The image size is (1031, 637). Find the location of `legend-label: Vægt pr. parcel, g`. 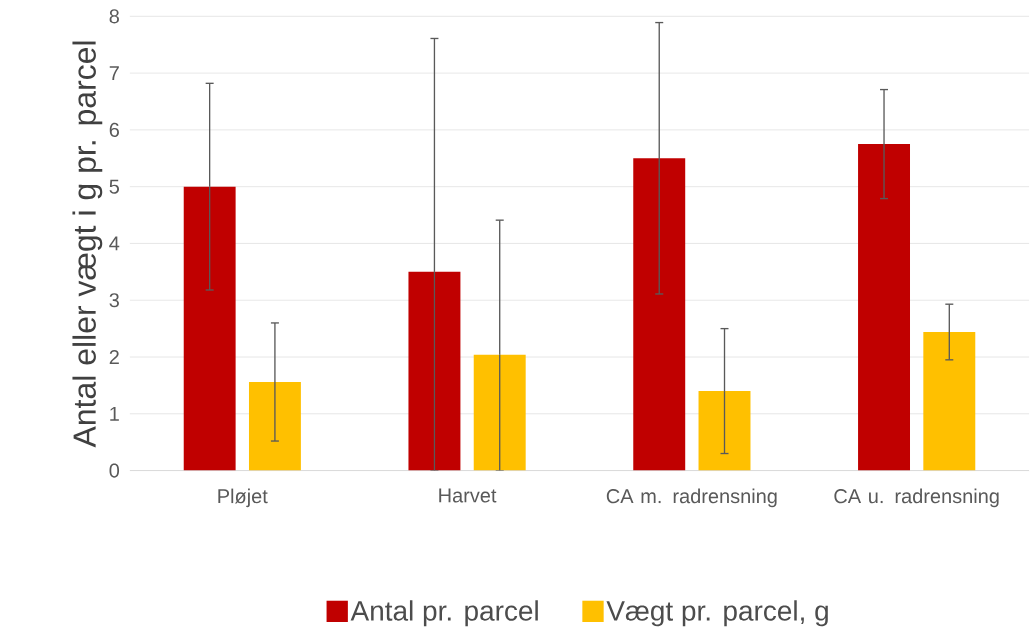

legend-label: Vægt pr. parcel, g is located at coordinates (717, 613).